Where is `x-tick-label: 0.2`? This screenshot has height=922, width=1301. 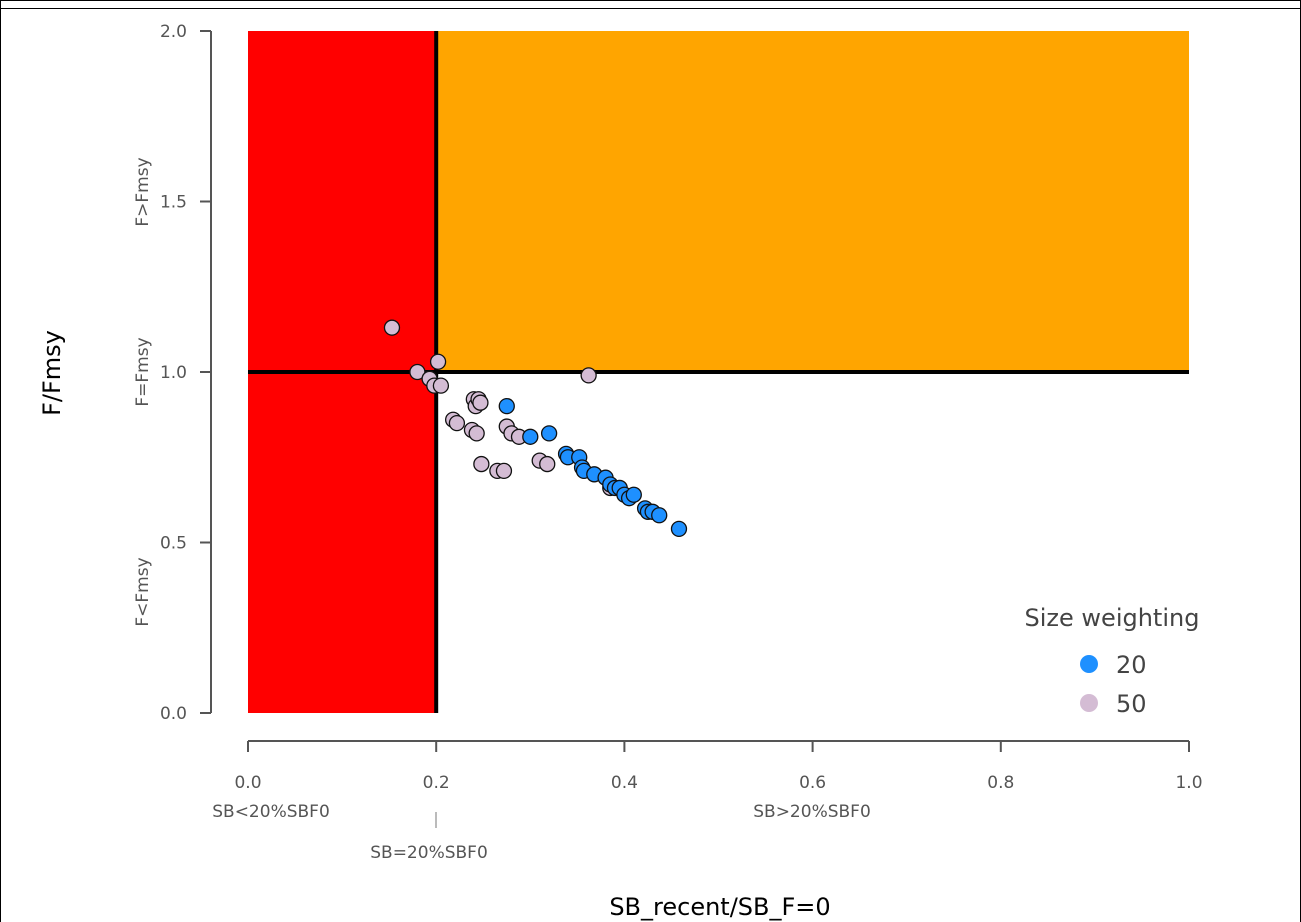 x-tick-label: 0.2 is located at coordinates (436, 783).